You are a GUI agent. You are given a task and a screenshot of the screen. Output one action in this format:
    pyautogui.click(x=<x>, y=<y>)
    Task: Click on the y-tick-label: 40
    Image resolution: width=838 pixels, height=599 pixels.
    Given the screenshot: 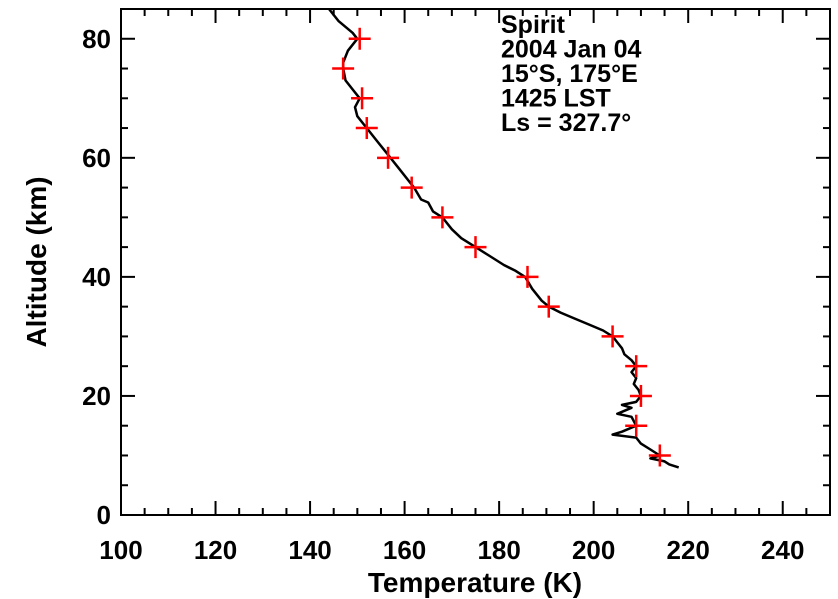 What is the action you would take?
    pyautogui.click(x=96, y=277)
    